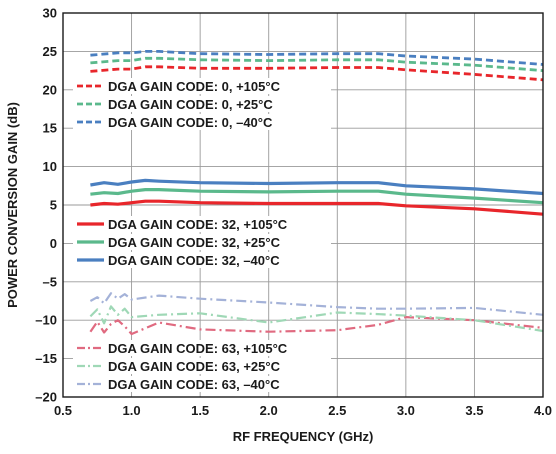  What do you see at coordinates (303, 410) in the screenshot?
I see `x-tick-labels: 0.5 1.0 1.5 2.0 2.5 3.0 3.5 4.0` at bounding box center [303, 410].